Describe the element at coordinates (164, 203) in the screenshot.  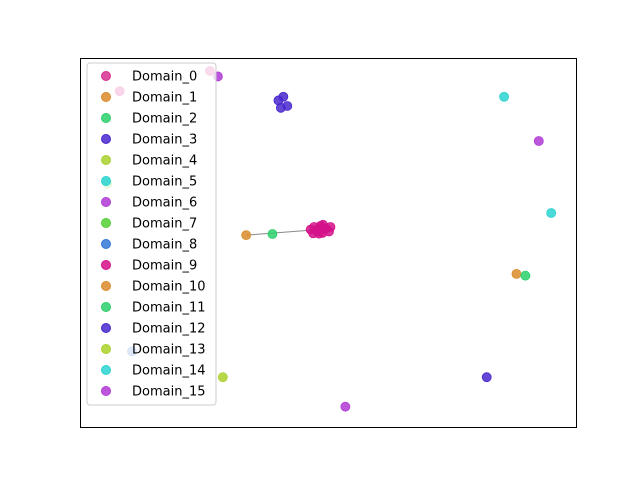
I see `legend-label: Domain_6` at that location.